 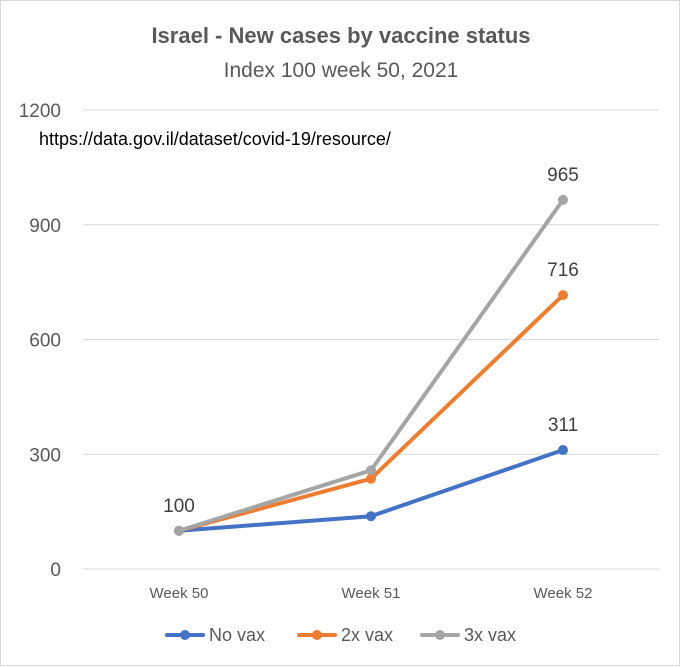 I want to click on data-label: 716, so click(x=563, y=270).